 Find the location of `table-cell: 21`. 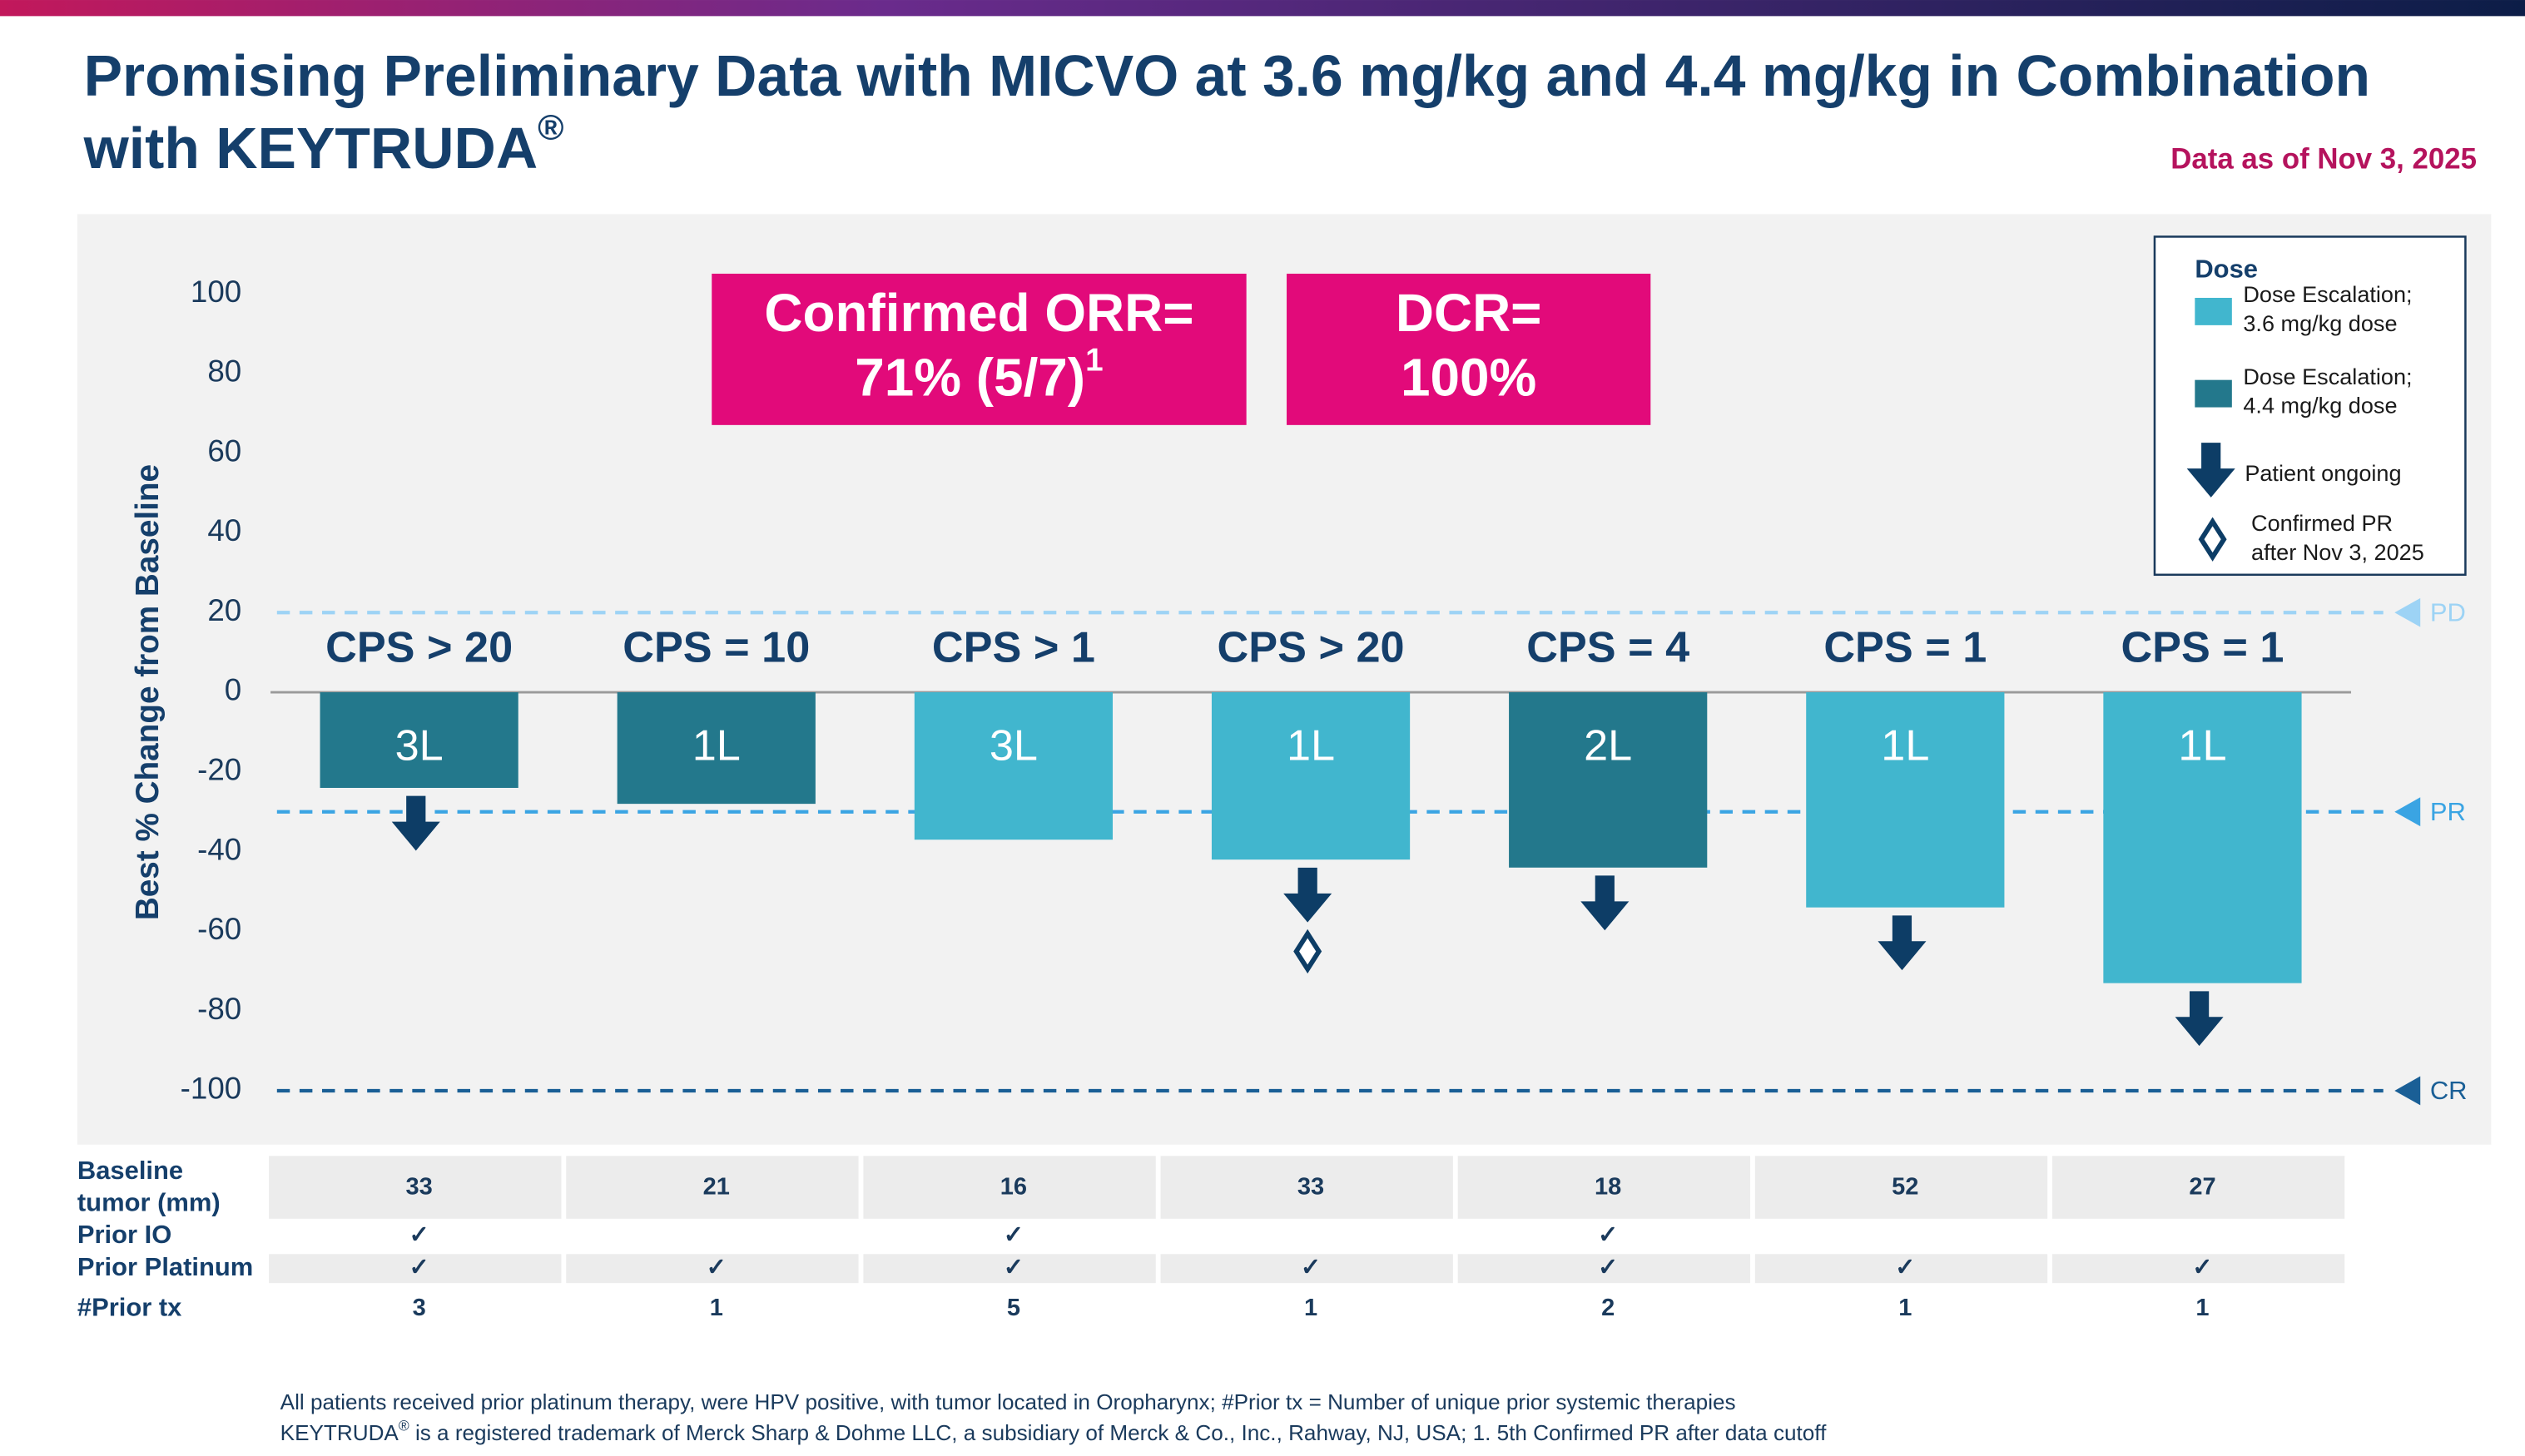

table-cell: 21 is located at coordinates (716, 1187).